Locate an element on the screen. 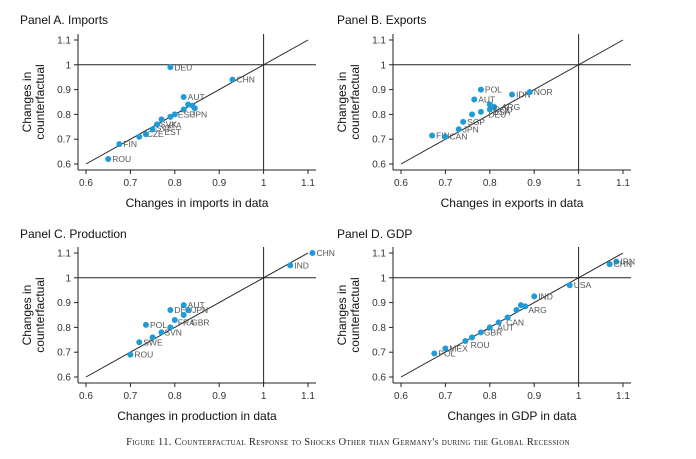 Image resolution: width=696 pixels, height=459 pixels. cluster-label: JPN is located at coordinates (199, 114).